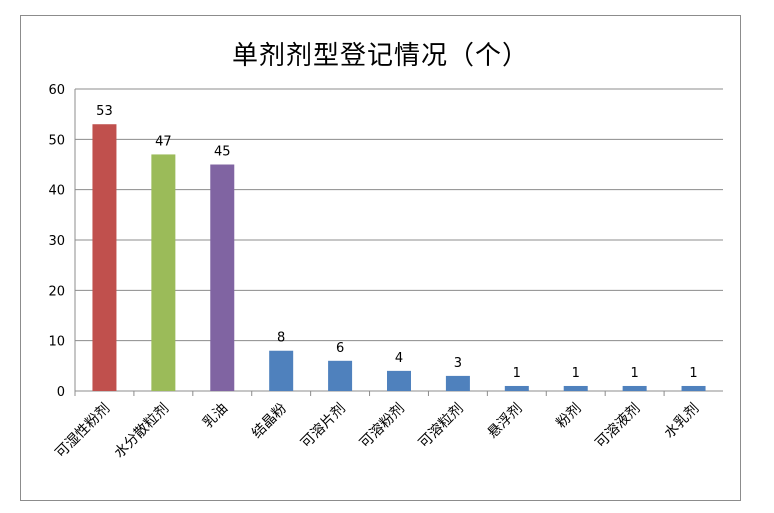 The image size is (774, 513). I want to click on category-label: 粉剂, so click(568, 416).